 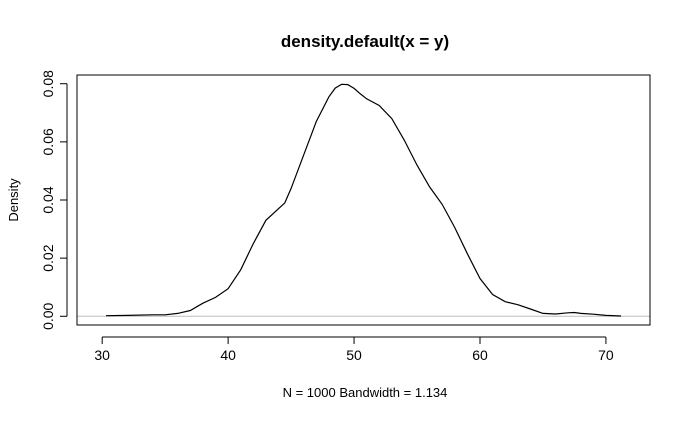 I want to click on chart-title: density.default(x = y), so click(x=365, y=41).